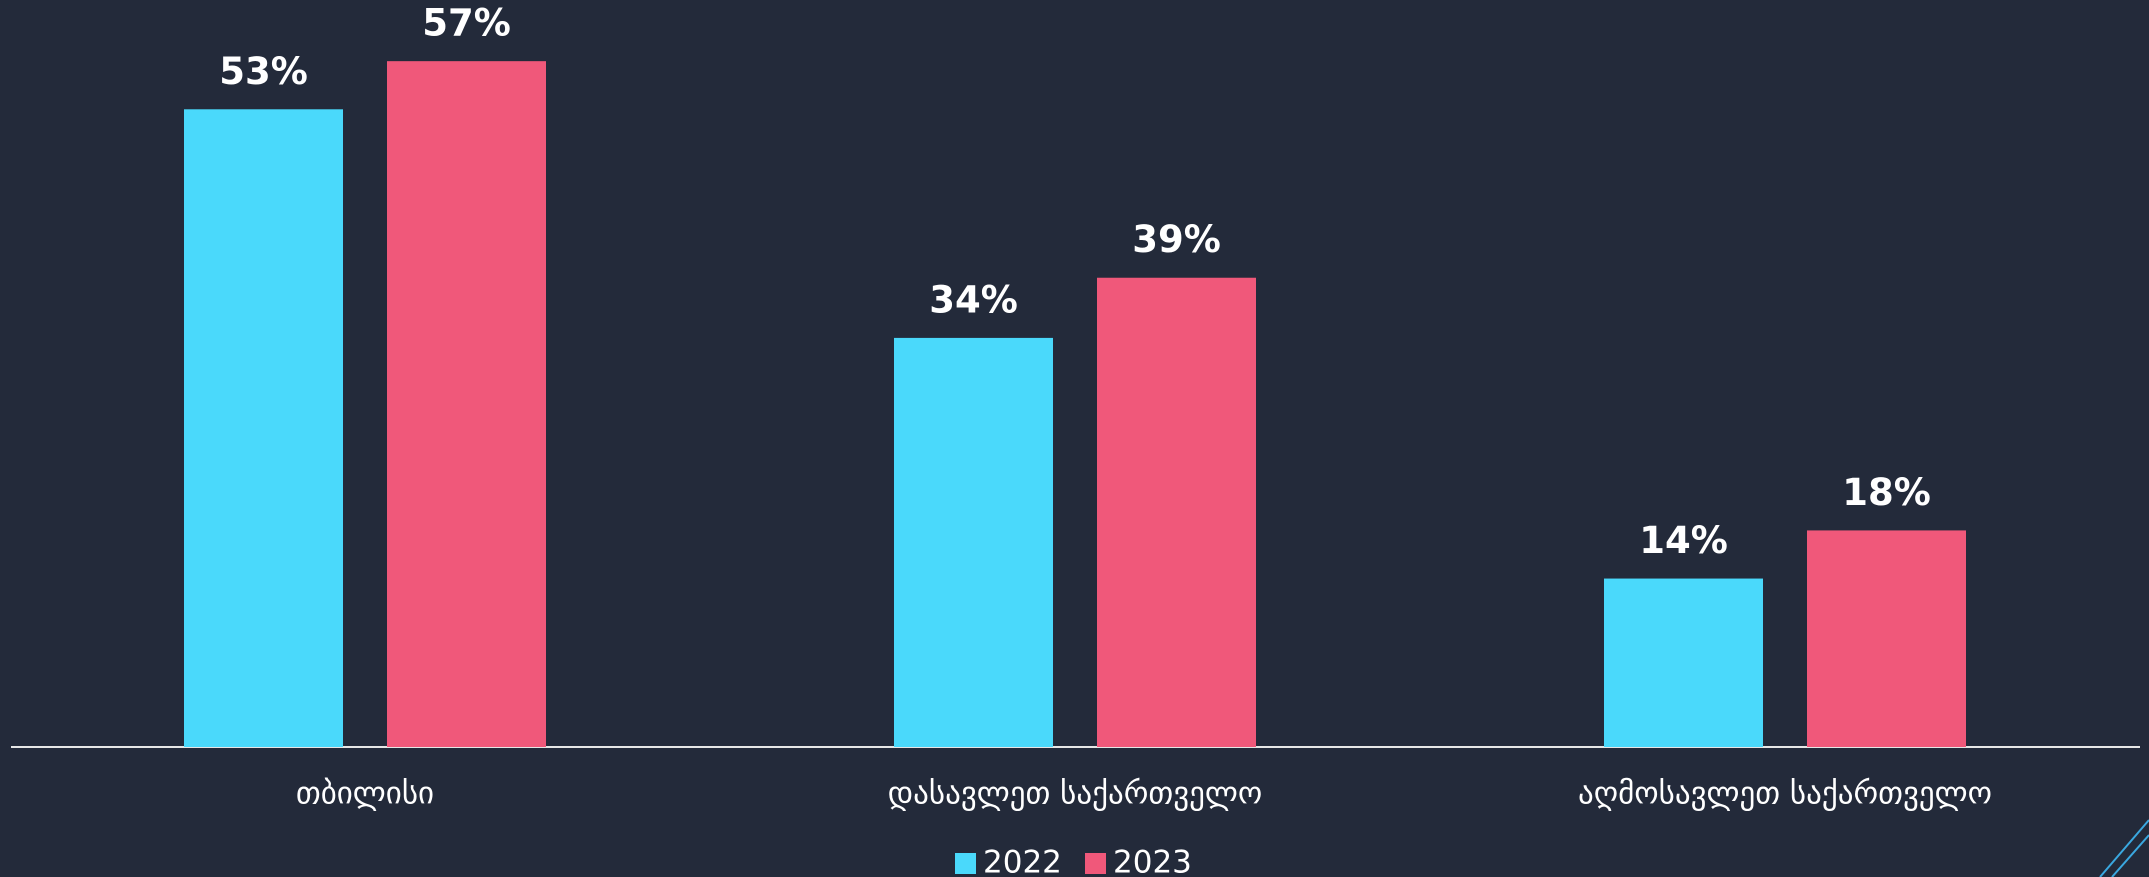 This screenshot has width=2149, height=877. Describe the element at coordinates (1683, 540) in the screenshot. I see `data-label: 14%` at that location.